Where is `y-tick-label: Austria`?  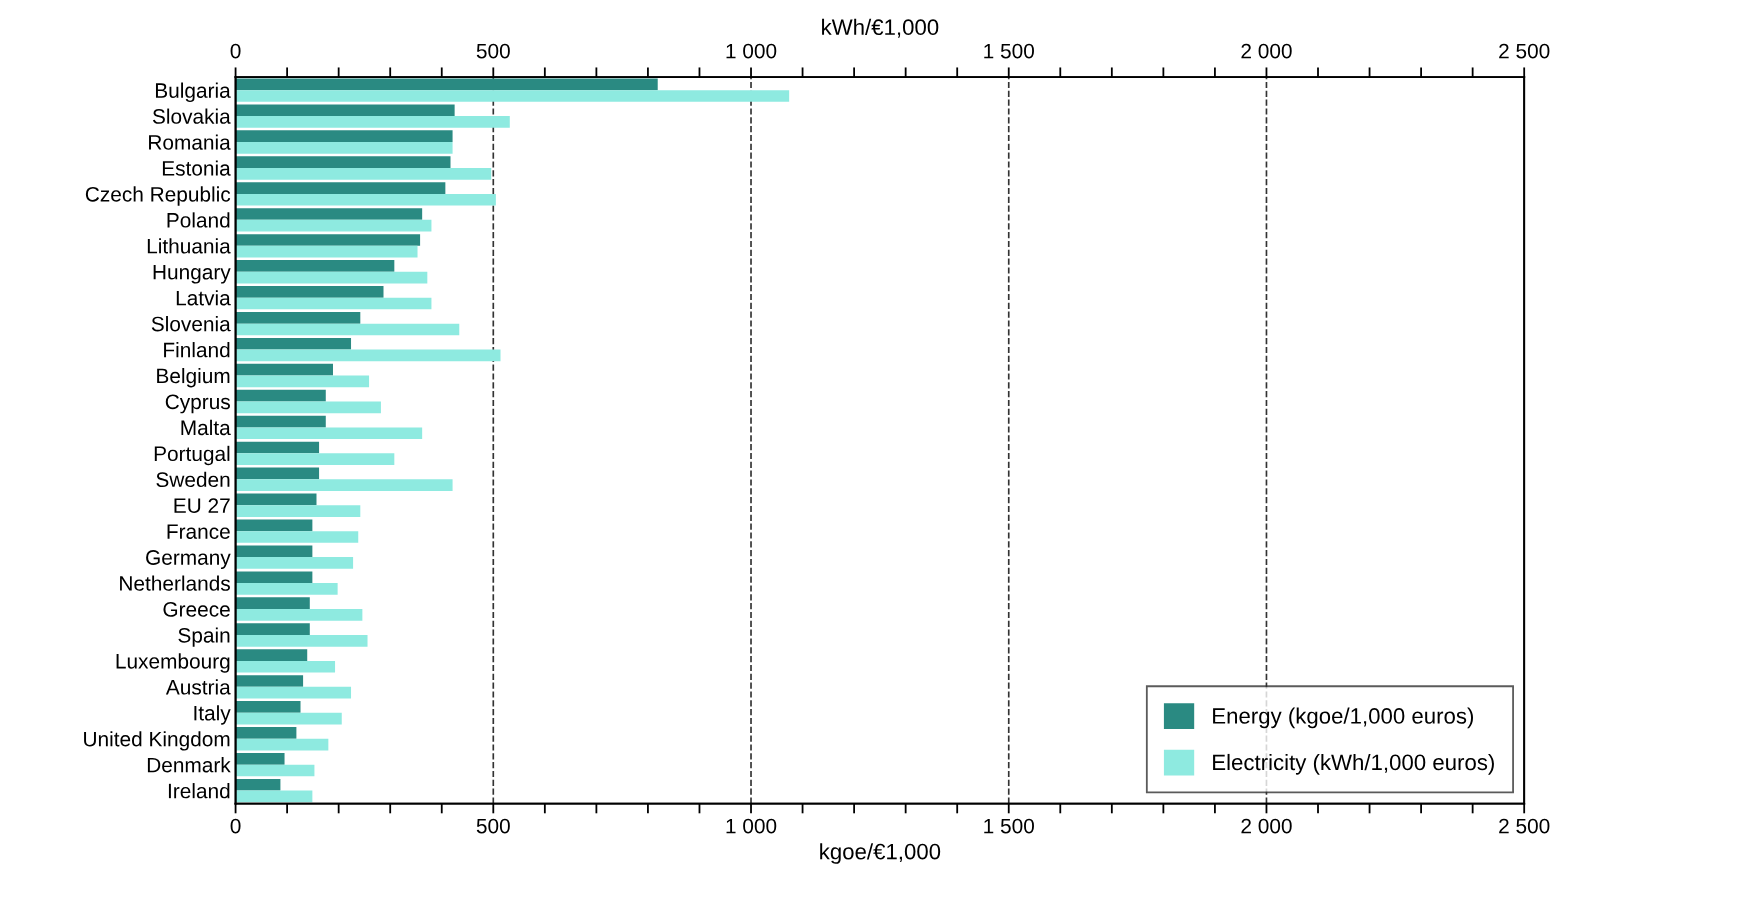 y-tick-label: Austria is located at coordinates (198, 687).